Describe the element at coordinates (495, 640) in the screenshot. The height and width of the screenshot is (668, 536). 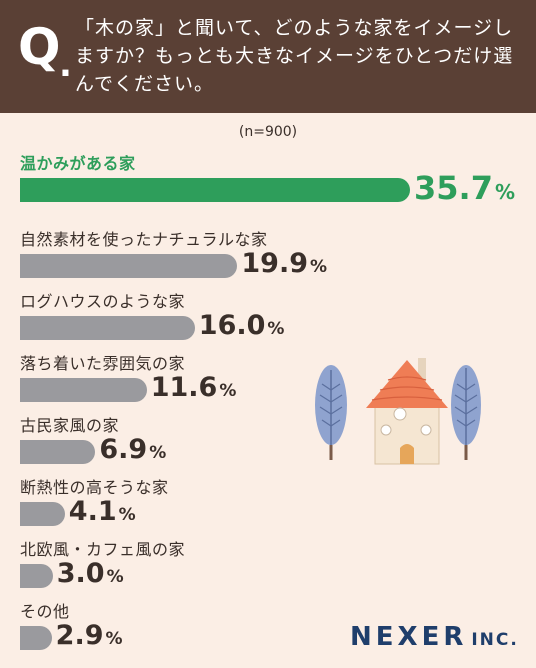
I see `logo-suffix: INC.` at that location.